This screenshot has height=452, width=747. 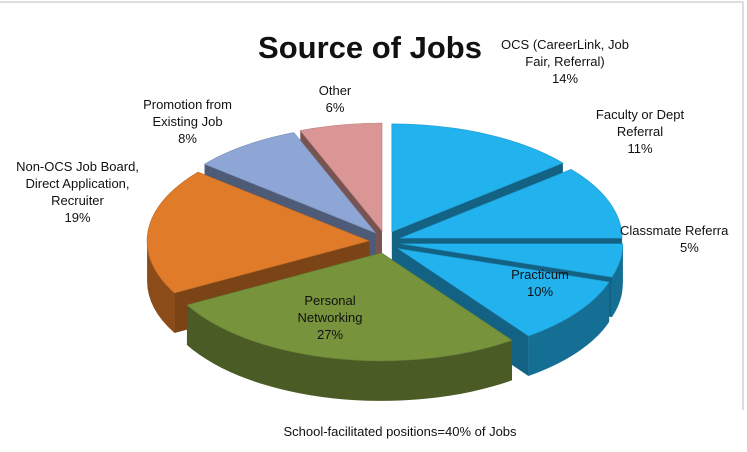 What do you see at coordinates (77, 217) in the screenshot?
I see `value-label: 19%` at bounding box center [77, 217].